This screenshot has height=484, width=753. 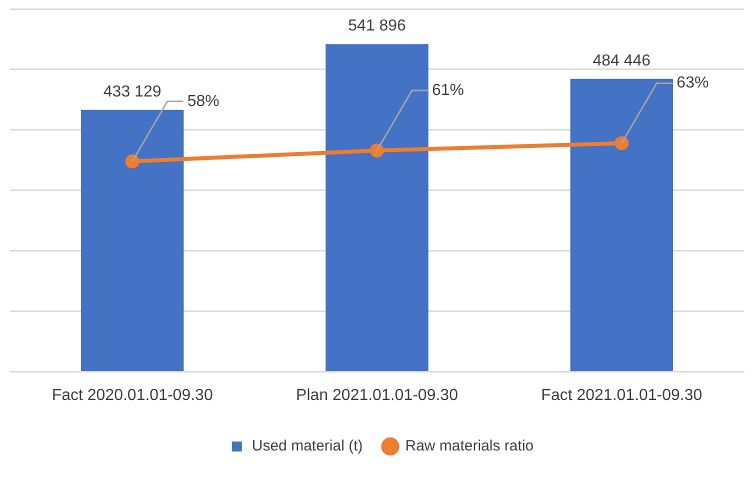 I want to click on data-label: 63%, so click(x=692, y=83).